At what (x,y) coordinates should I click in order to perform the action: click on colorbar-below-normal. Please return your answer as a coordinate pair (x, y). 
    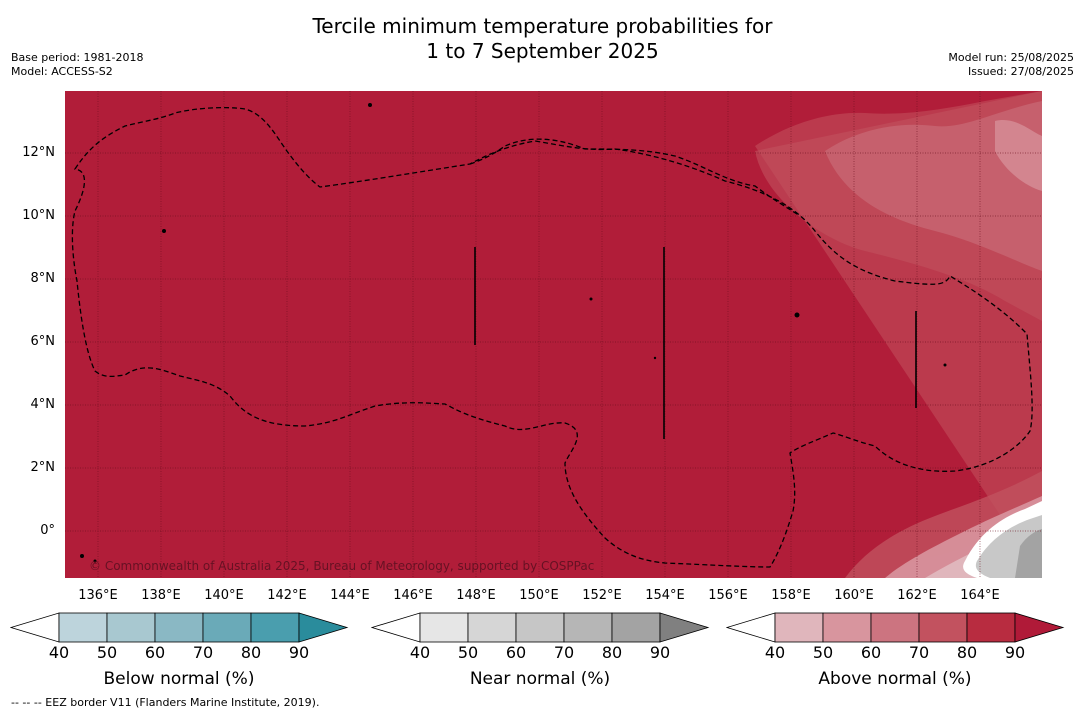
    Looking at the image, I should click on (179, 627).